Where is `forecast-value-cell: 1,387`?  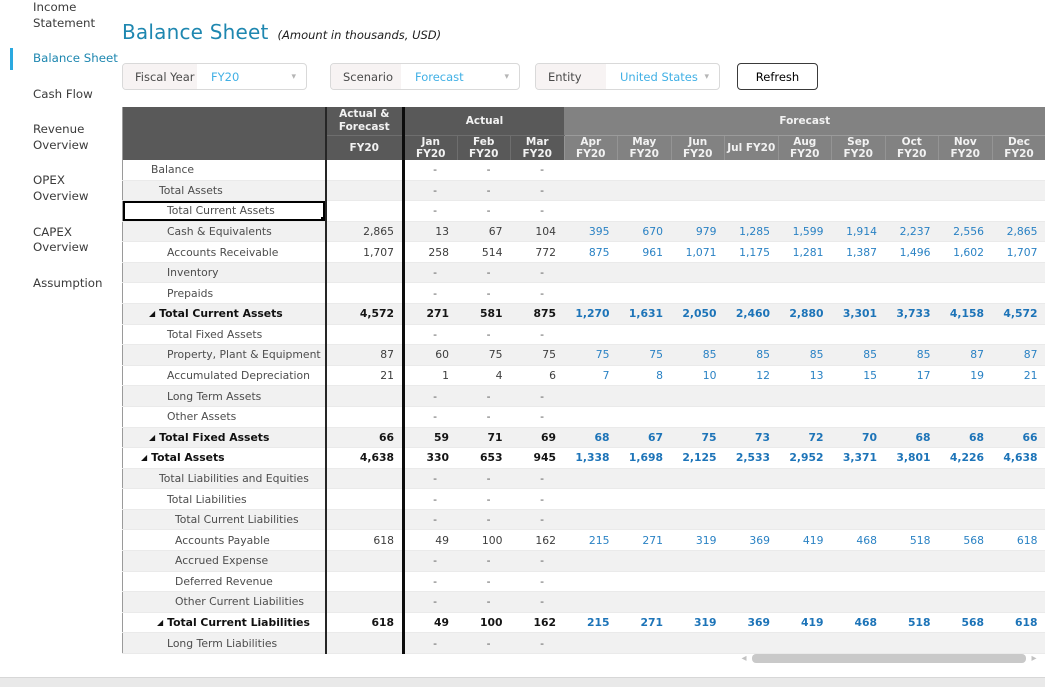
forecast-value-cell: 1,387 is located at coordinates (858, 252).